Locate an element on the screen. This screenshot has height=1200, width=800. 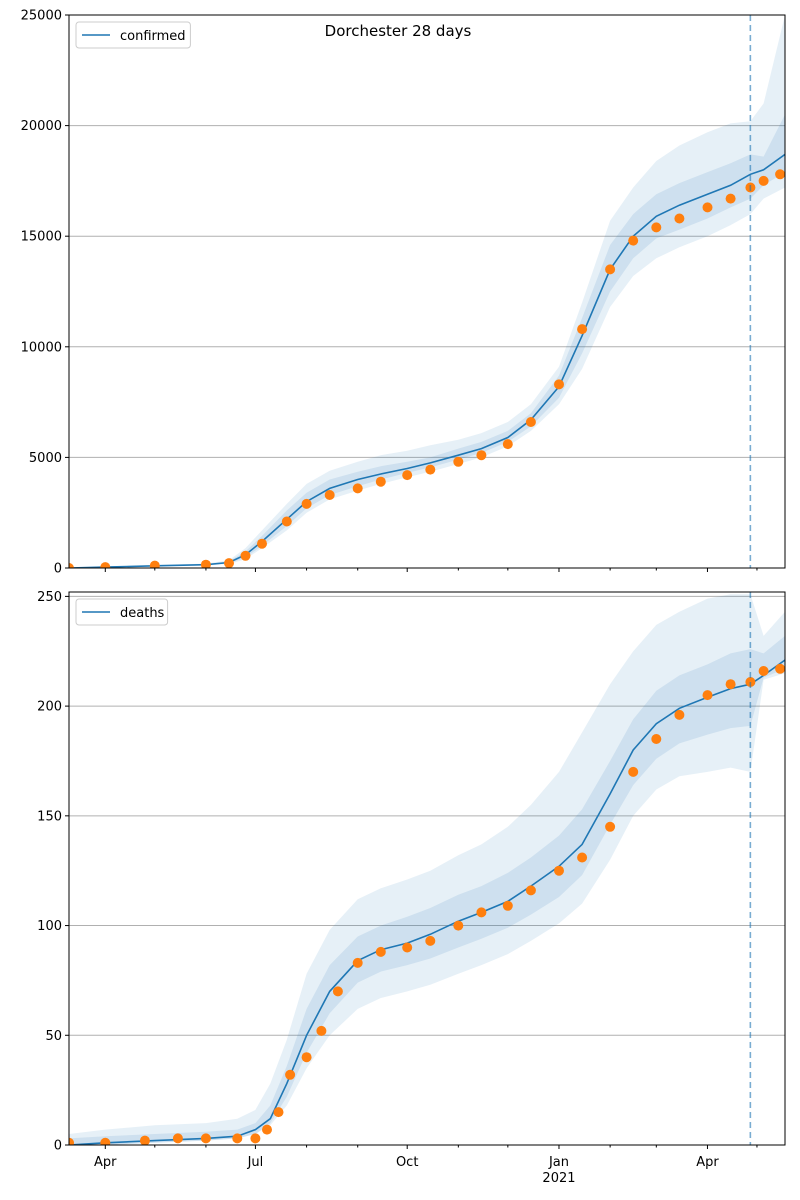
legend-deaths: deaths is located at coordinates (122, 612).